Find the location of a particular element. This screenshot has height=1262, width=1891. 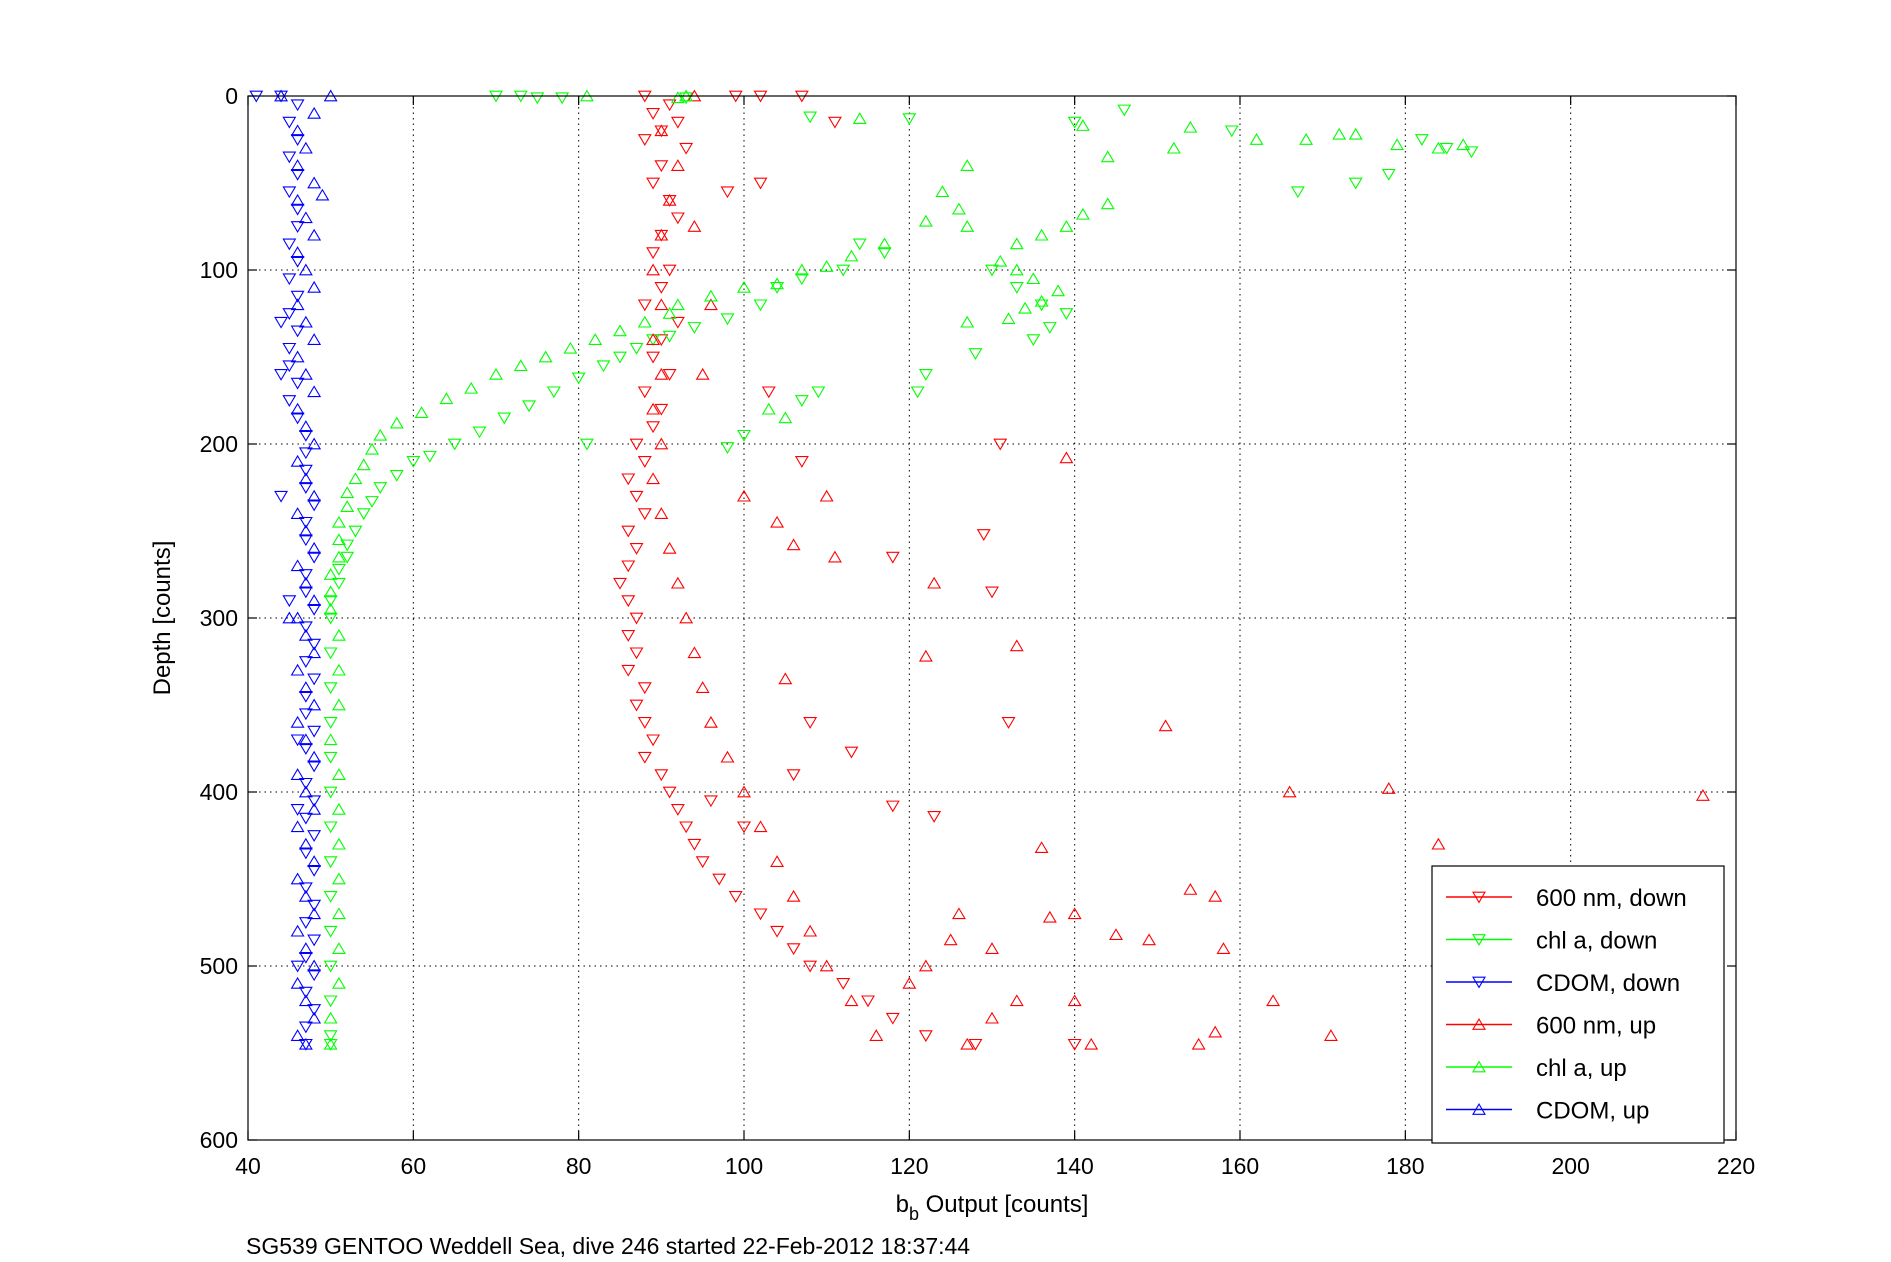

legend-label: chl a, up is located at coordinates (1581, 1068).